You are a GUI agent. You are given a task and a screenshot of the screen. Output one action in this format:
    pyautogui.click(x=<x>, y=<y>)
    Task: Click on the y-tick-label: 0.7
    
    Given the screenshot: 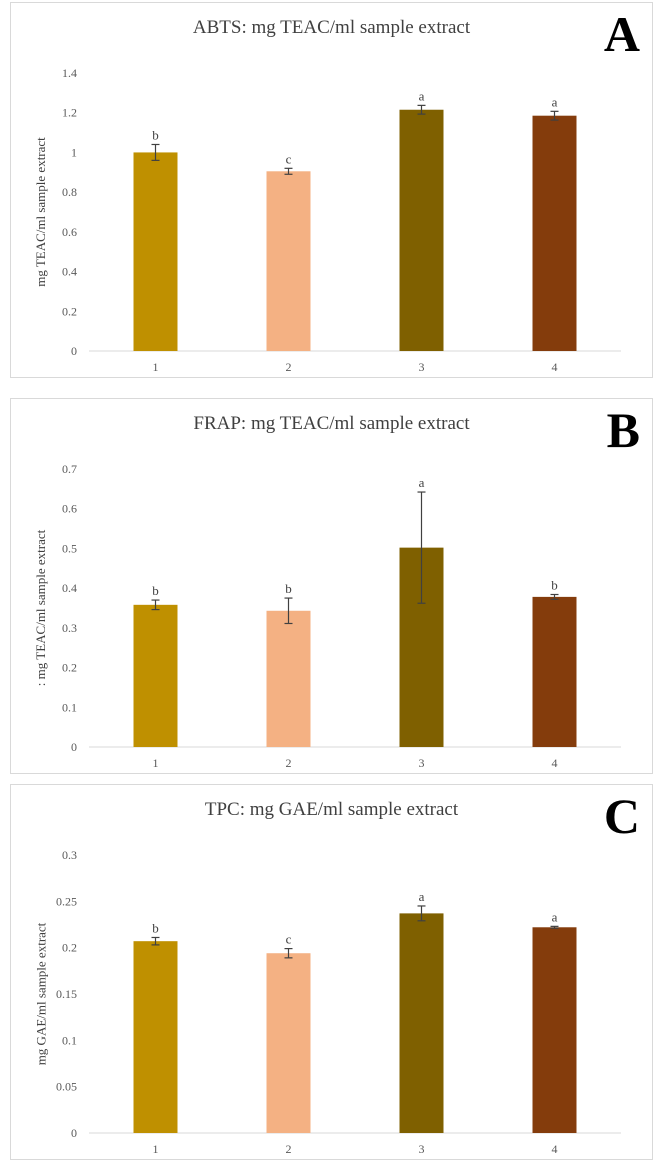 What is the action you would take?
    pyautogui.click(x=69, y=469)
    